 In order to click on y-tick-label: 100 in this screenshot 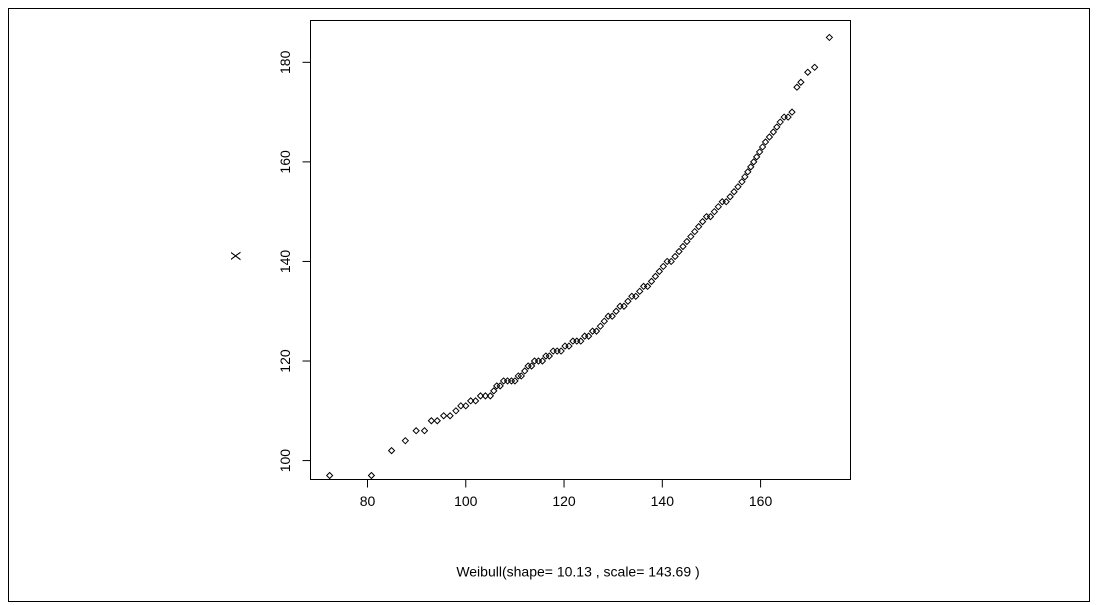, I will do `click(285, 461)`.